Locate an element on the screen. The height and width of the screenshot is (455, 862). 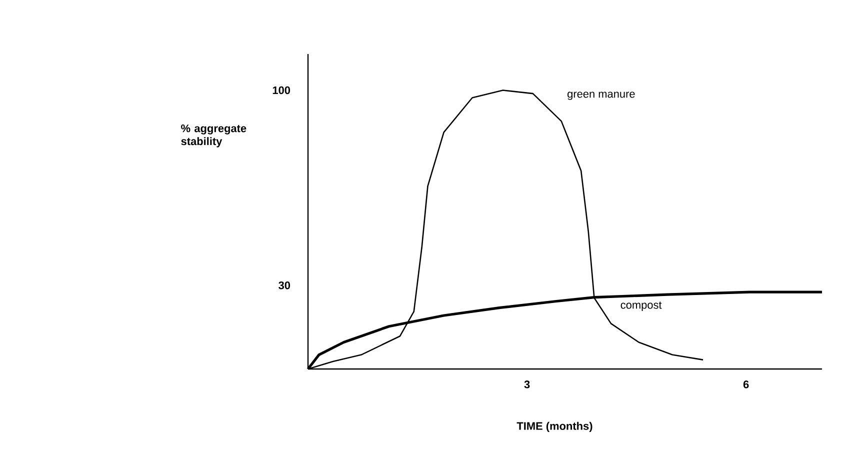
x-tick-label: 3 is located at coordinates (527, 384).